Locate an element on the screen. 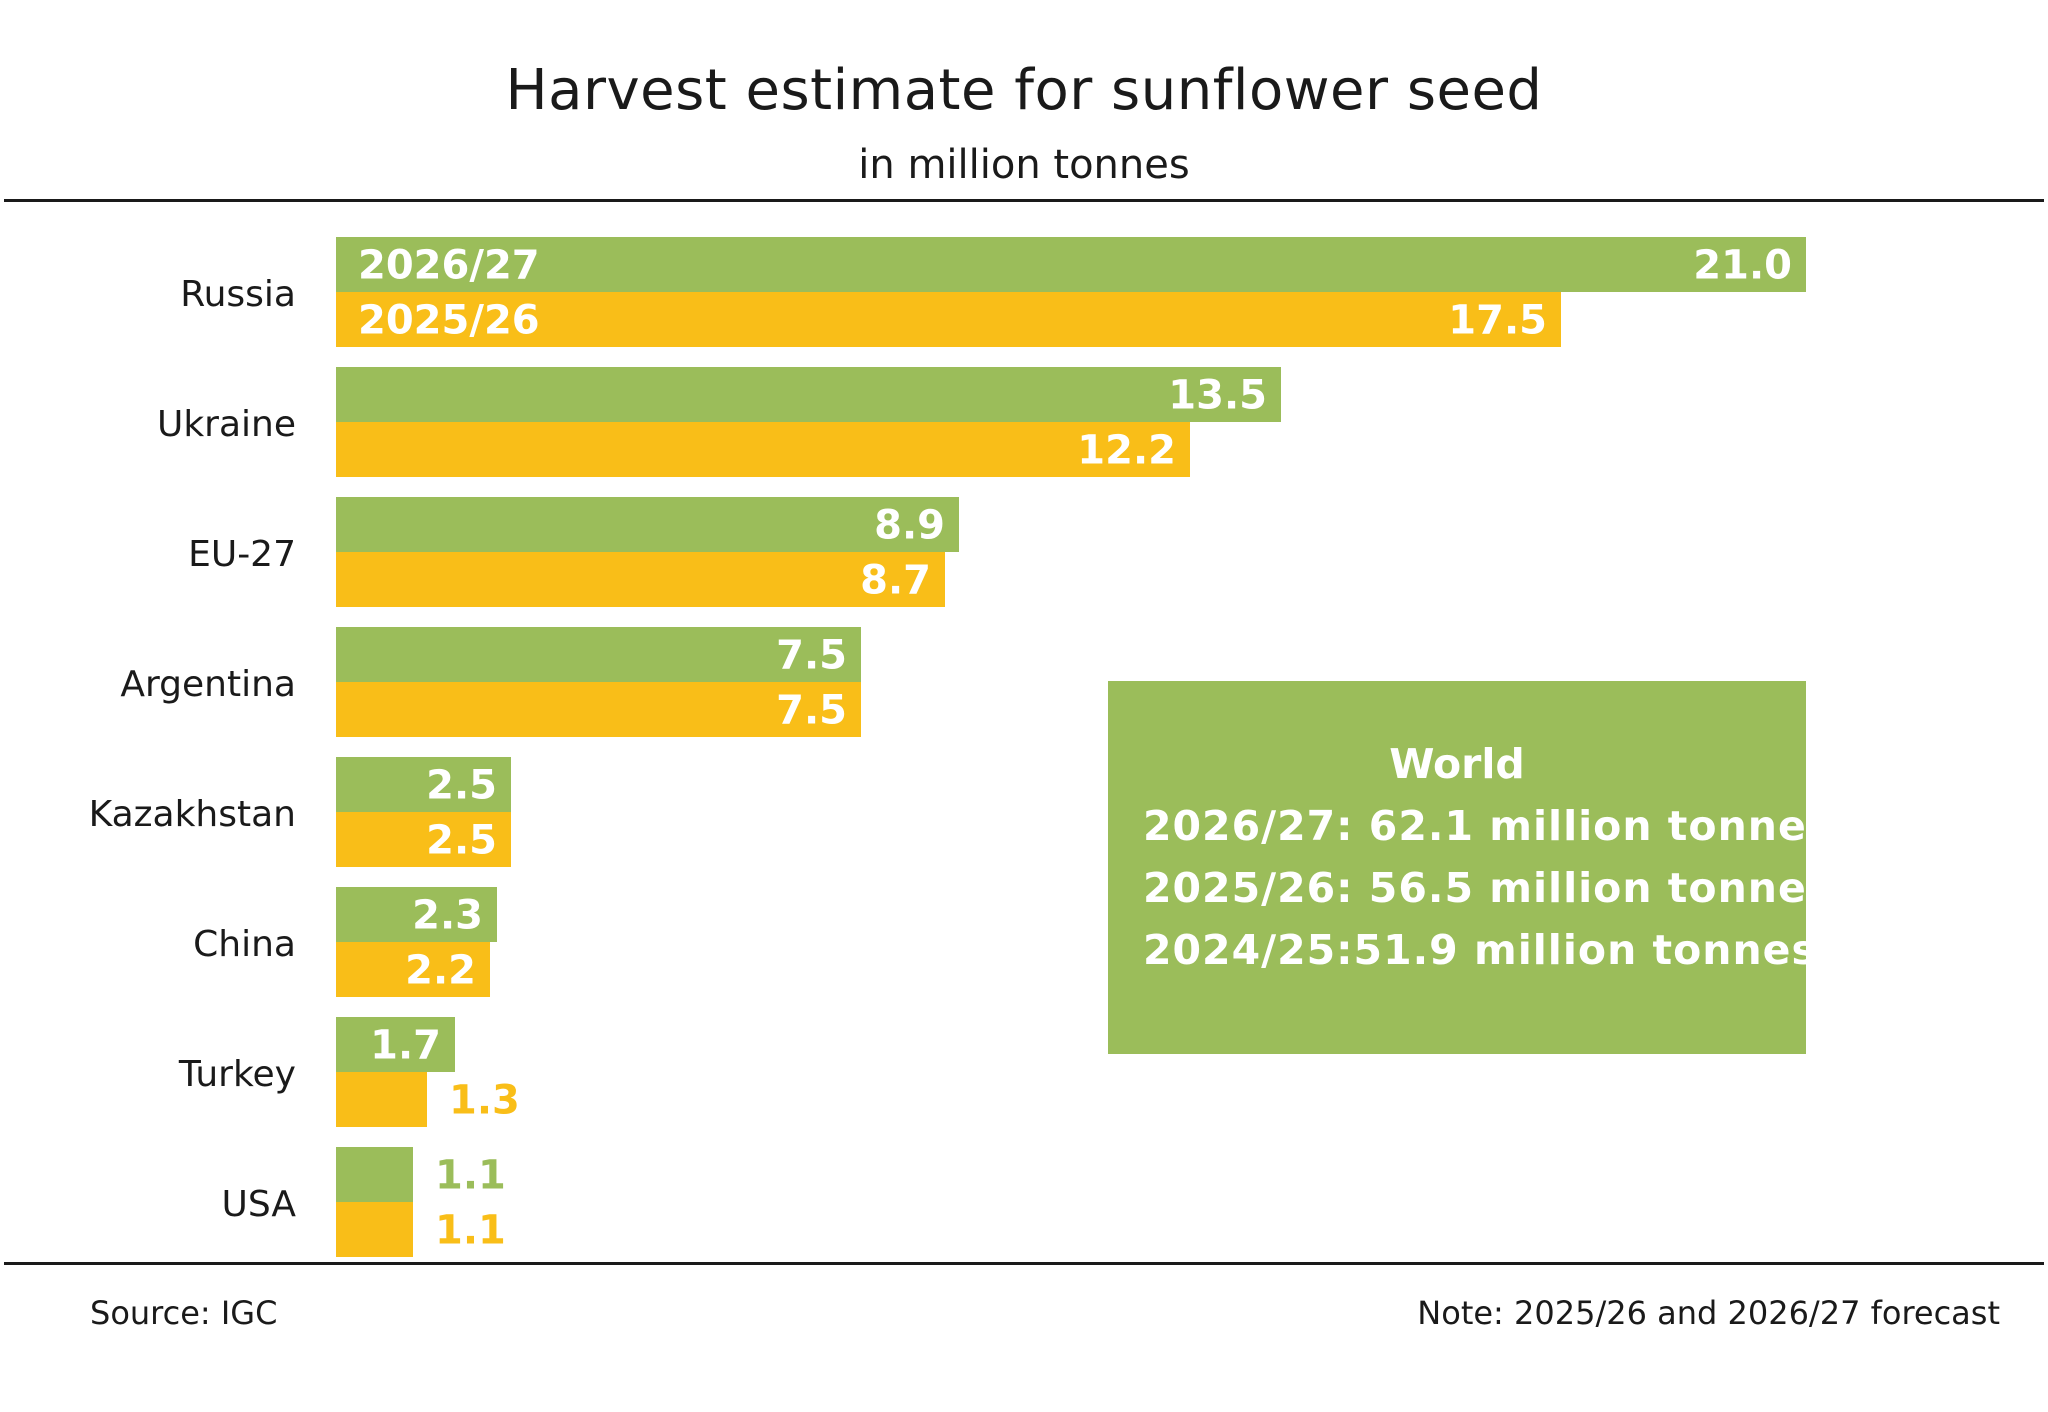 The height and width of the screenshot is (1412, 2048). data-label-argentina-2026-27: 7.5 is located at coordinates (811, 656).